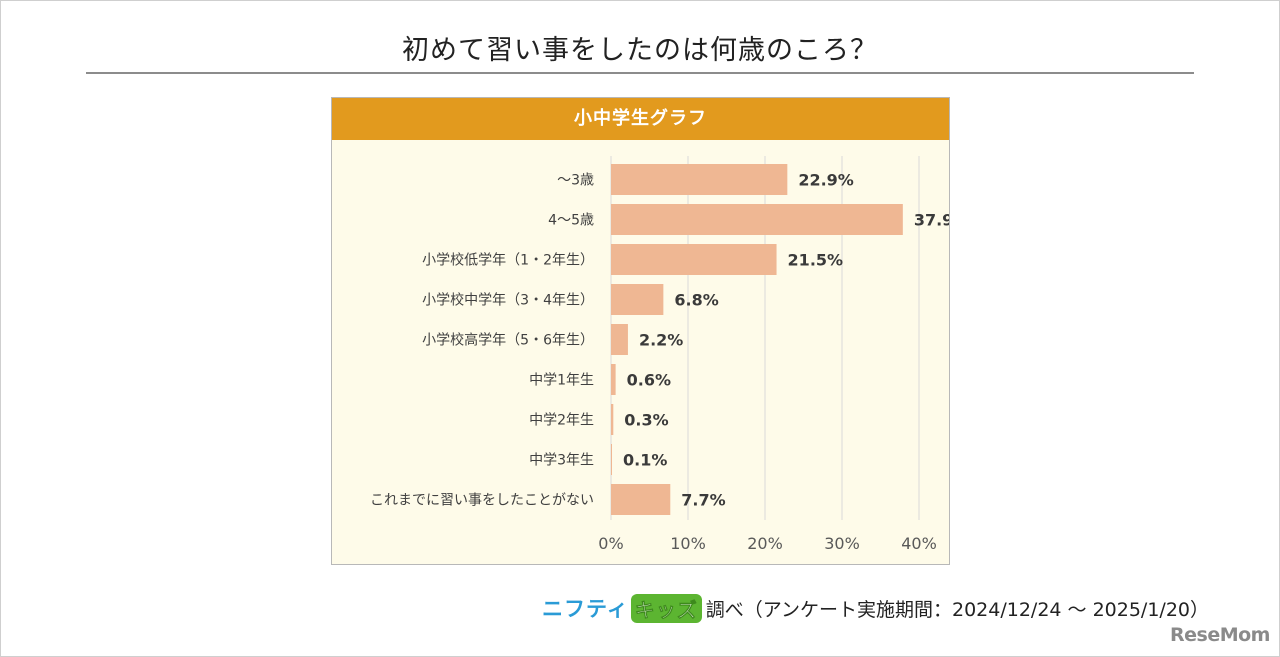 The height and width of the screenshot is (657, 1280). Describe the element at coordinates (640, 73) in the screenshot. I see `title-divider` at that location.